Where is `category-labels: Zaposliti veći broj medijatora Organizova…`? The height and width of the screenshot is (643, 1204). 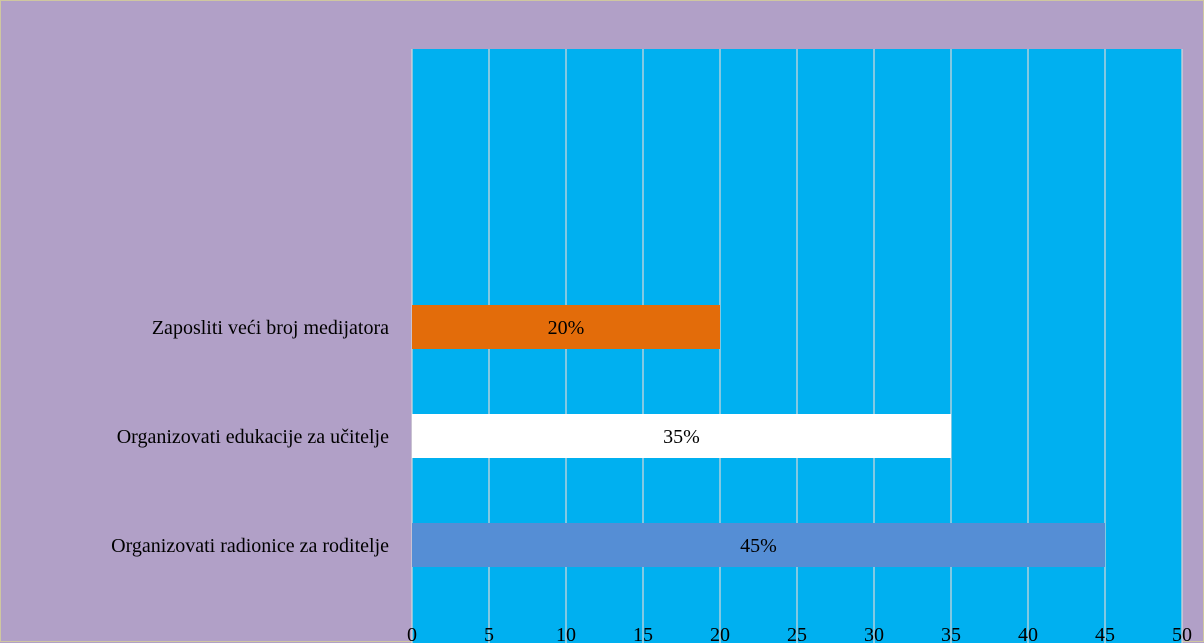
category-labels: Zaposliti veći broj medijatora Organizova… is located at coordinates (250, 437).